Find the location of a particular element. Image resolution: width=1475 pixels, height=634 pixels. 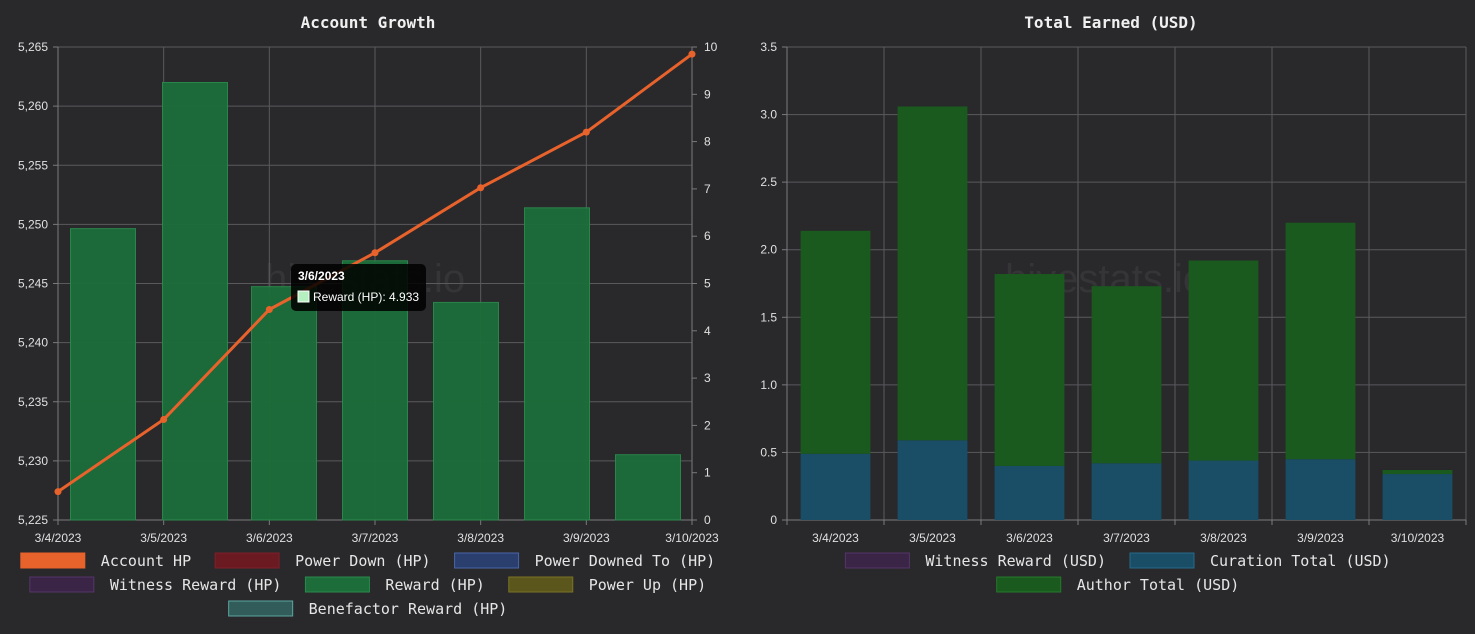

legend-label: Reward (HP) is located at coordinates (434, 585).